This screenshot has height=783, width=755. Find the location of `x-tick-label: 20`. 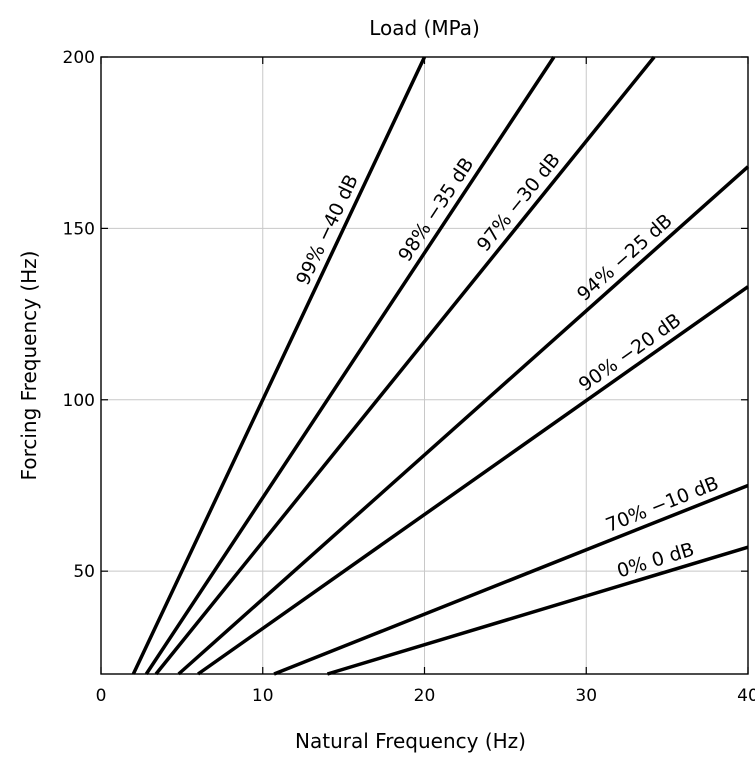

x-tick-label: 20 is located at coordinates (425, 696).